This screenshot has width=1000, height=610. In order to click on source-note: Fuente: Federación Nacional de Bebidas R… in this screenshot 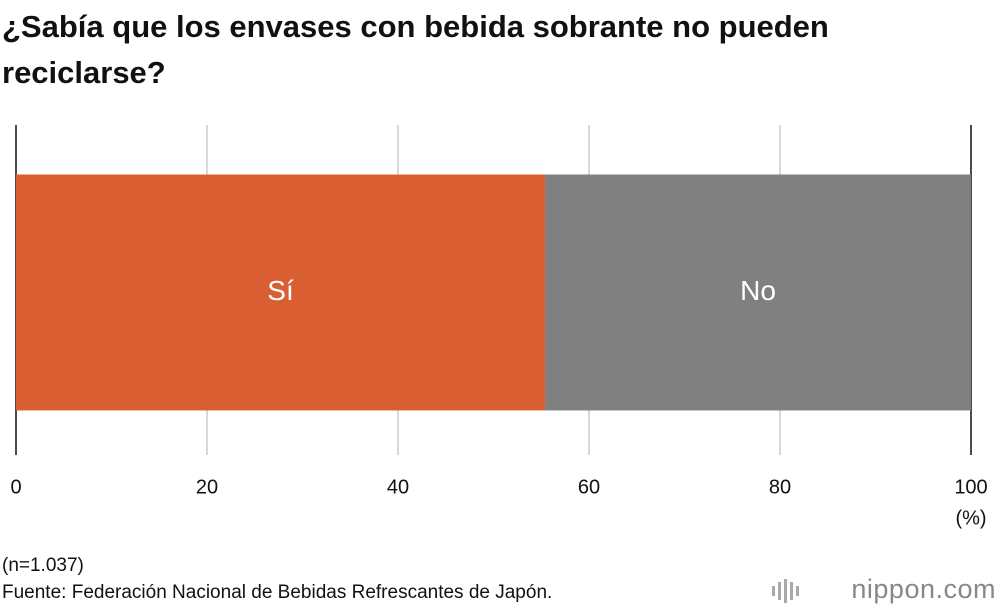, I will do `click(277, 592)`.